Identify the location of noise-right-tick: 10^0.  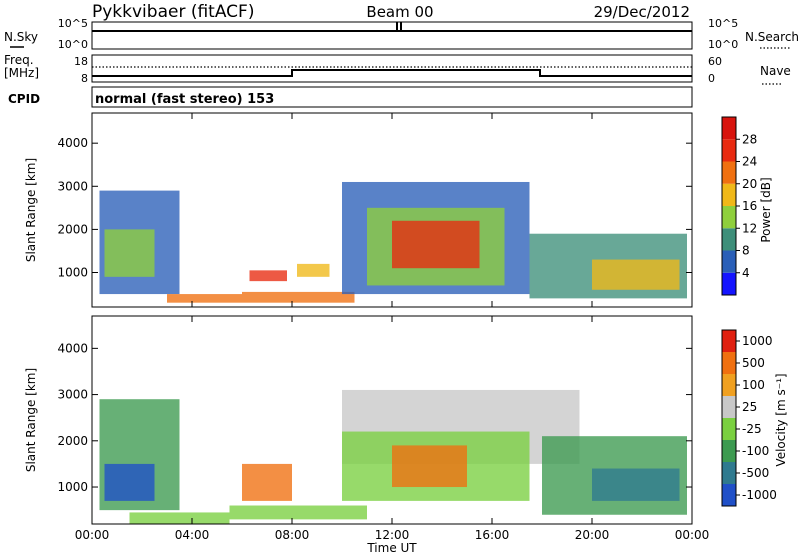
(723, 44).